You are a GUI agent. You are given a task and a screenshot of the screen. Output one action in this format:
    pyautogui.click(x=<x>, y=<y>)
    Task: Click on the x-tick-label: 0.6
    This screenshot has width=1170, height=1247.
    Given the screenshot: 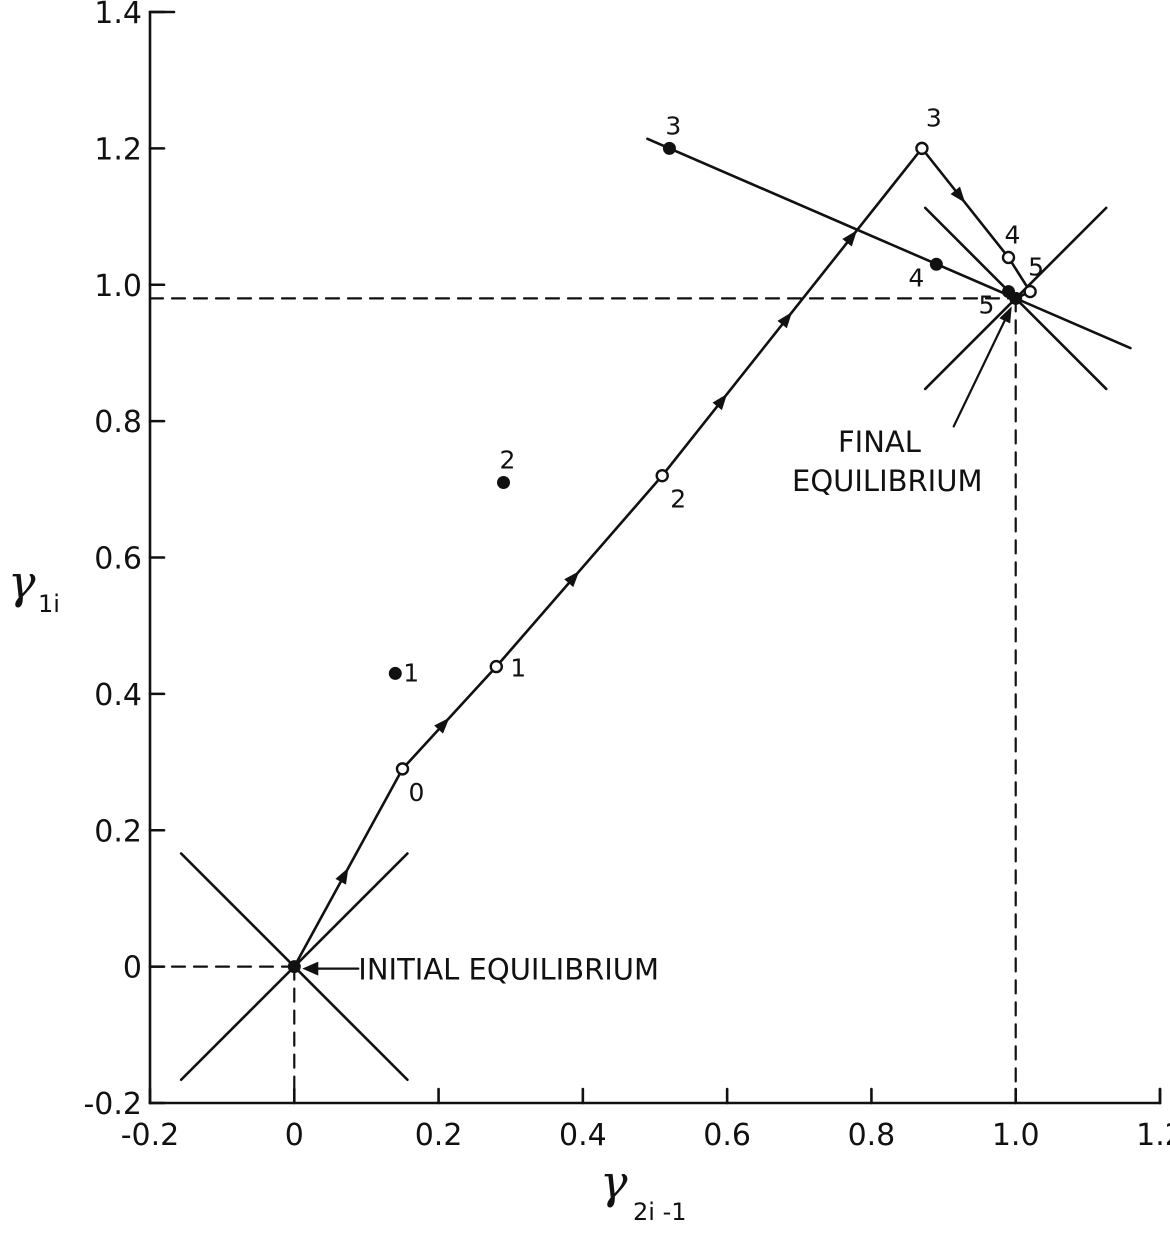 What is the action you would take?
    pyautogui.click(x=727, y=1135)
    